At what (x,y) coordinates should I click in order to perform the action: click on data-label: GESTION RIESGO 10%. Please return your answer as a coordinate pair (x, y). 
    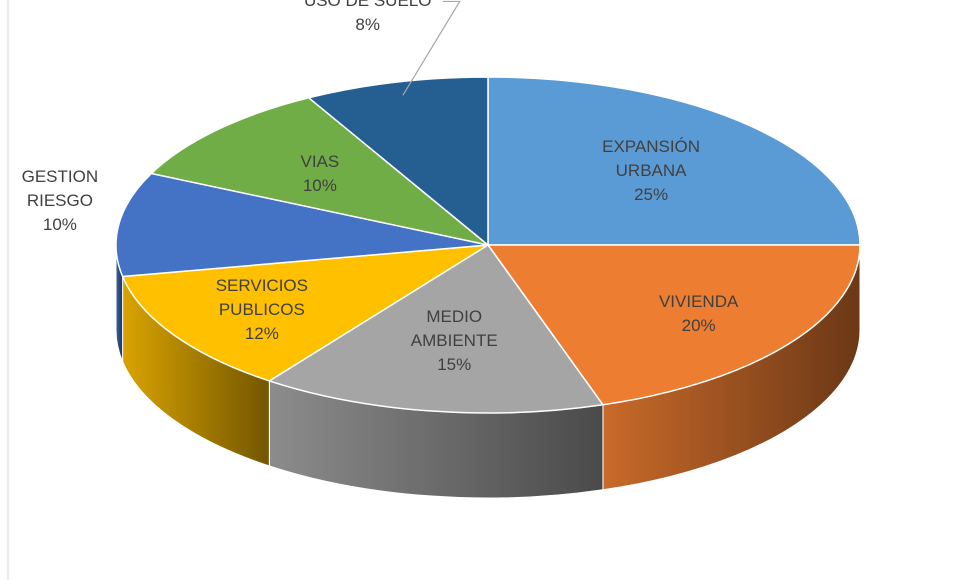
    Looking at the image, I should click on (60, 201).